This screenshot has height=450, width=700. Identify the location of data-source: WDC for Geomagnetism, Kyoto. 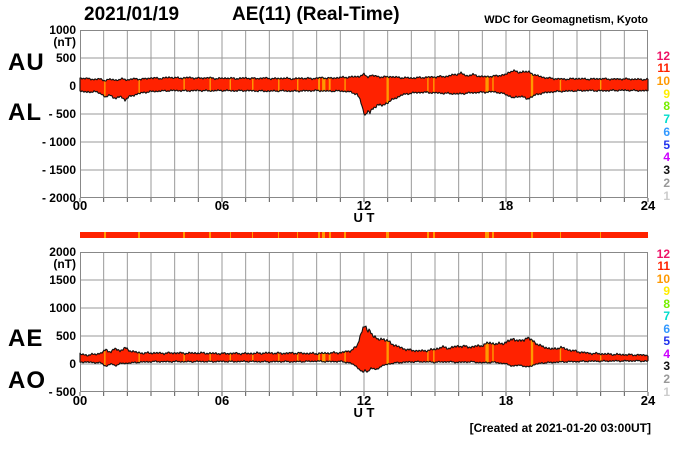
(566, 20).